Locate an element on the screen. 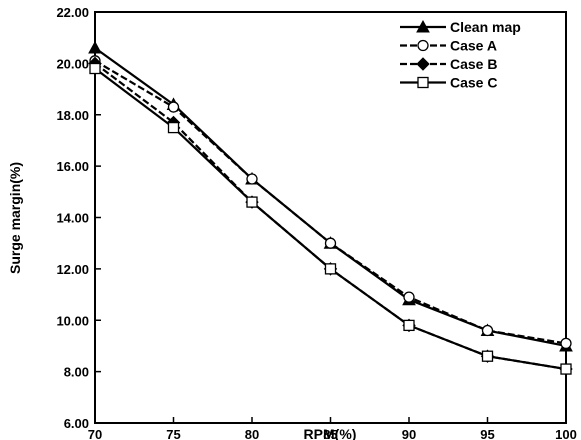  y-tick-label: 18.00 is located at coordinates (72, 115).